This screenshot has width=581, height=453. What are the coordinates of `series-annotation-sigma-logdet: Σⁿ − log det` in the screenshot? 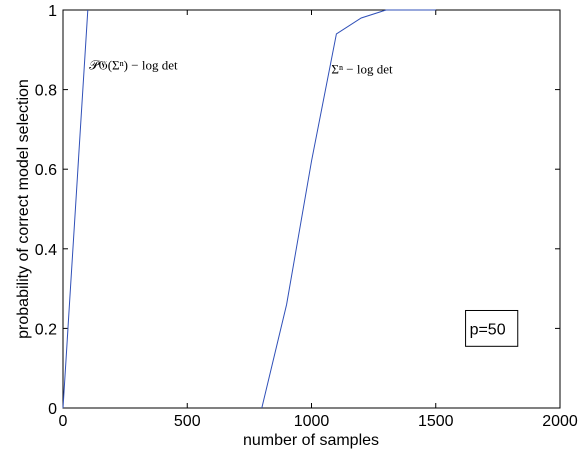 It's located at (362, 69).